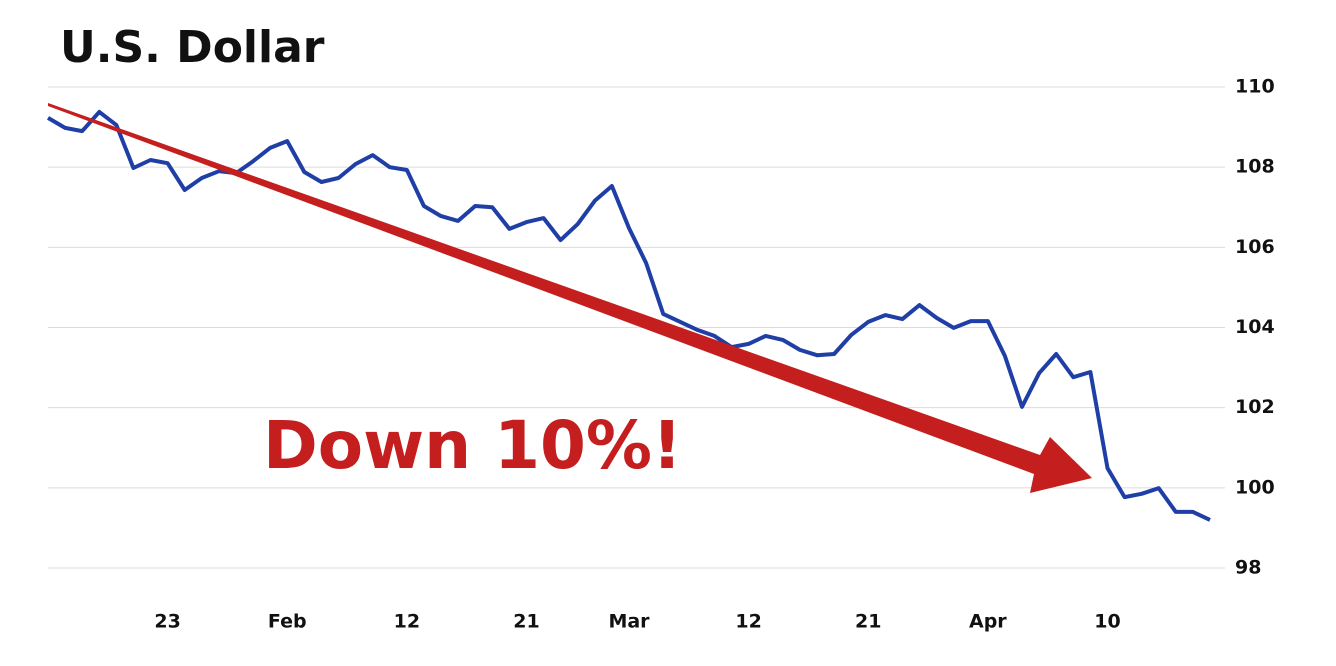 Image resolution: width=1336 pixels, height=666 pixels. Describe the element at coordinates (287, 622) in the screenshot. I see `x-tick-label: Feb` at that location.